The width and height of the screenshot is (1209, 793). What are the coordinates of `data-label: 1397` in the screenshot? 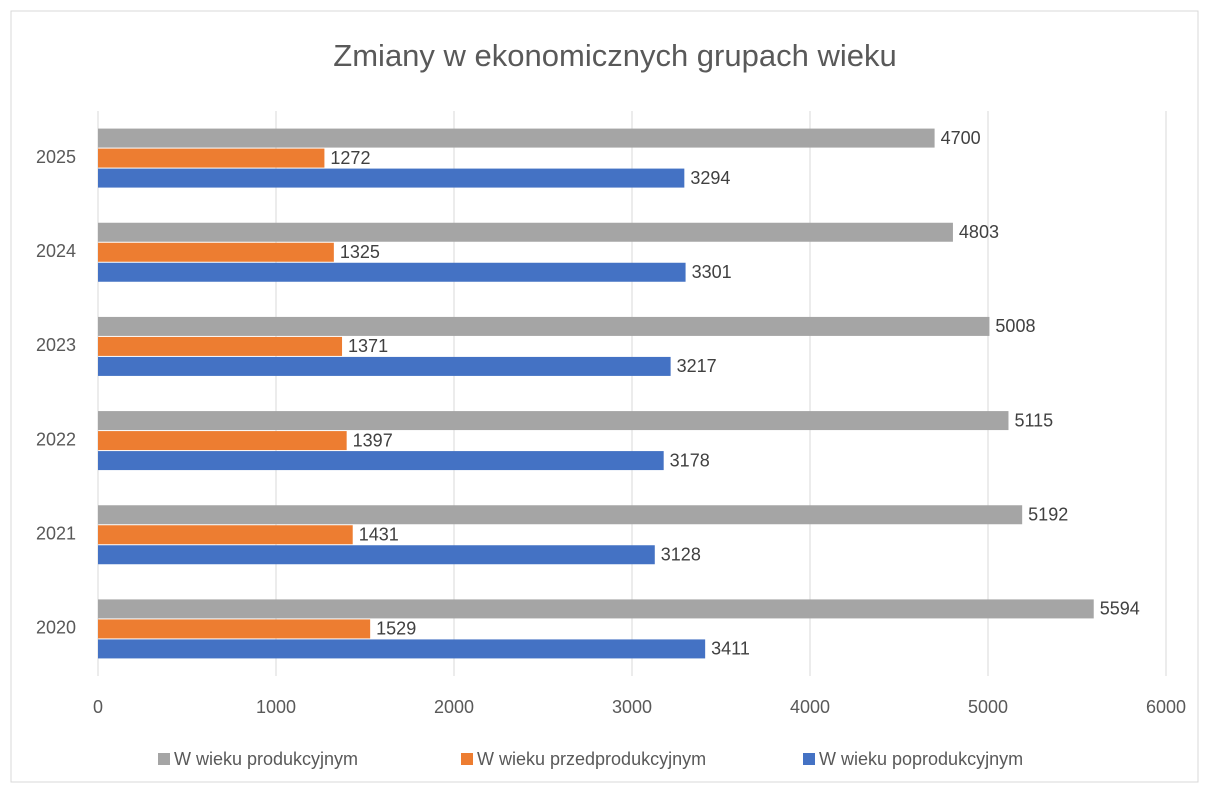 It's located at (373, 440).